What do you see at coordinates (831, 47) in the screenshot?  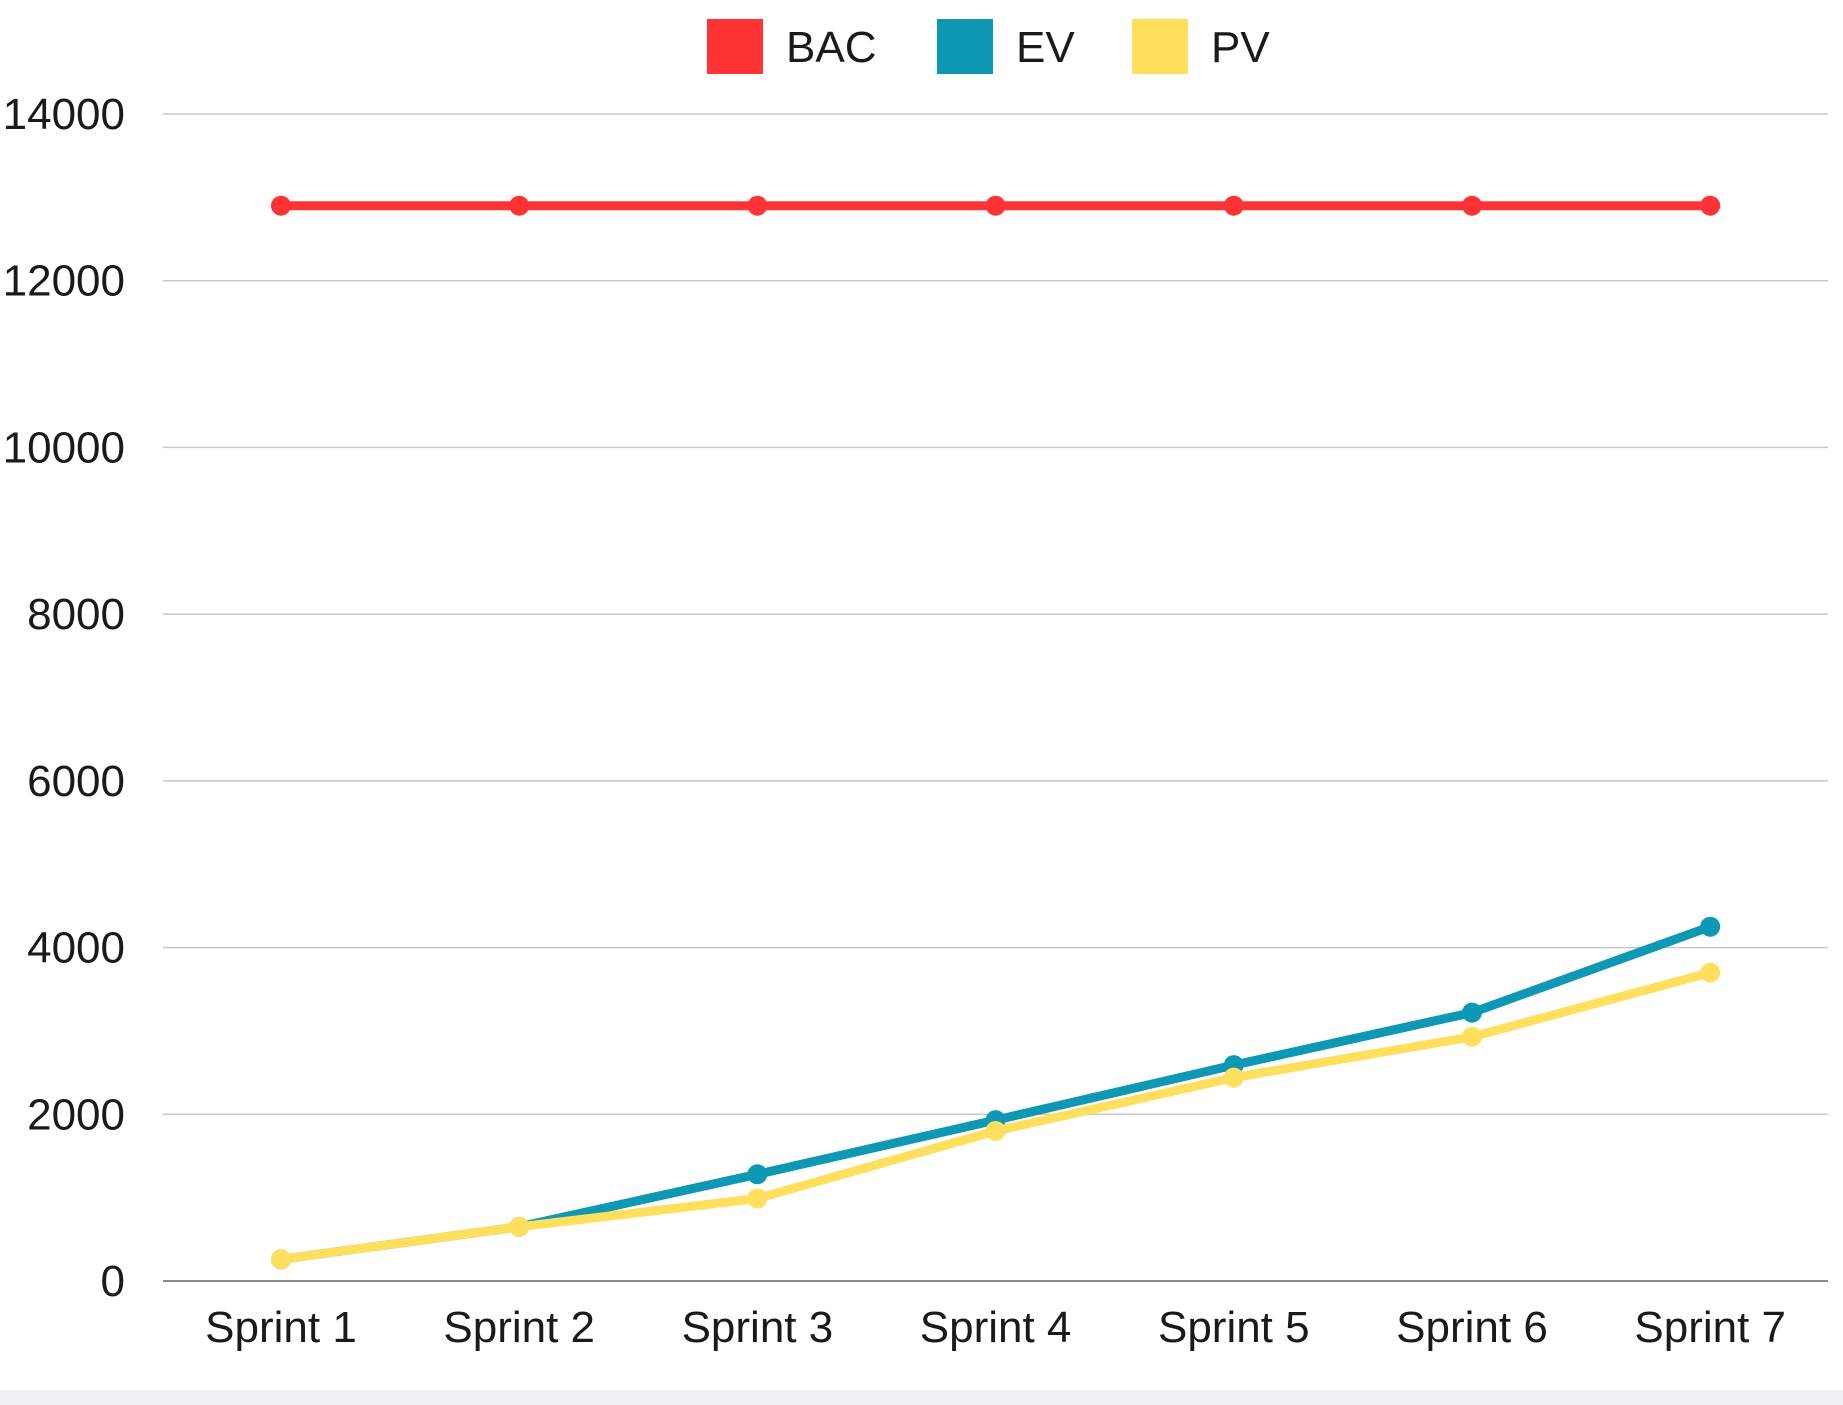 I see `legend-label: BAC` at bounding box center [831, 47].